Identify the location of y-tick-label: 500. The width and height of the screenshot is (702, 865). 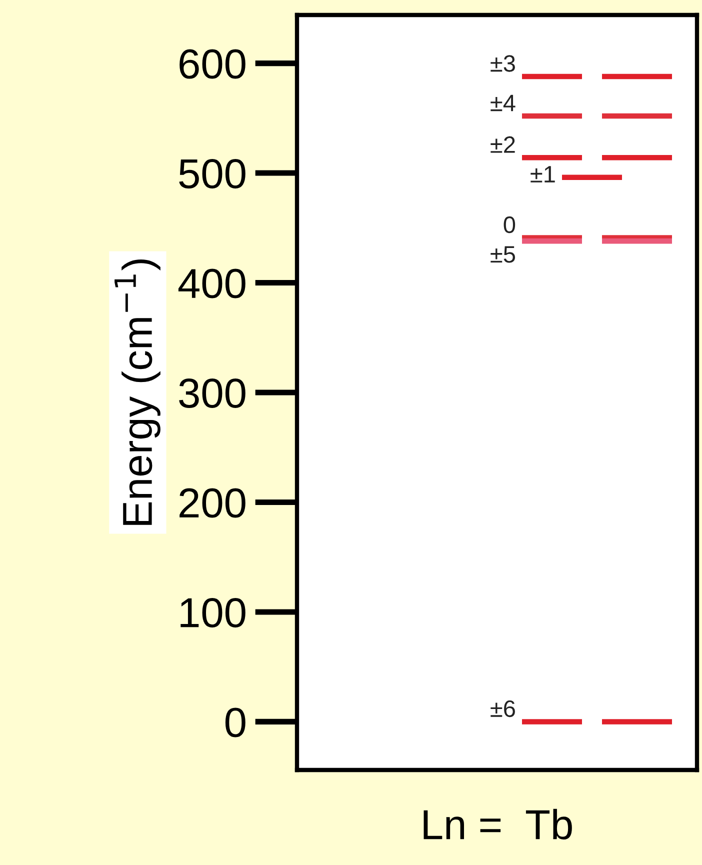
(212, 174).